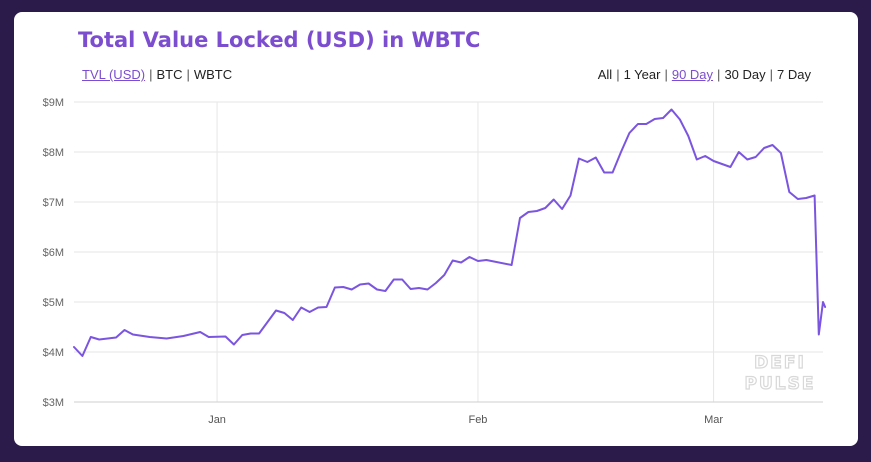 The image size is (871, 462). I want to click on x-tick-label: Mar, so click(713, 420).